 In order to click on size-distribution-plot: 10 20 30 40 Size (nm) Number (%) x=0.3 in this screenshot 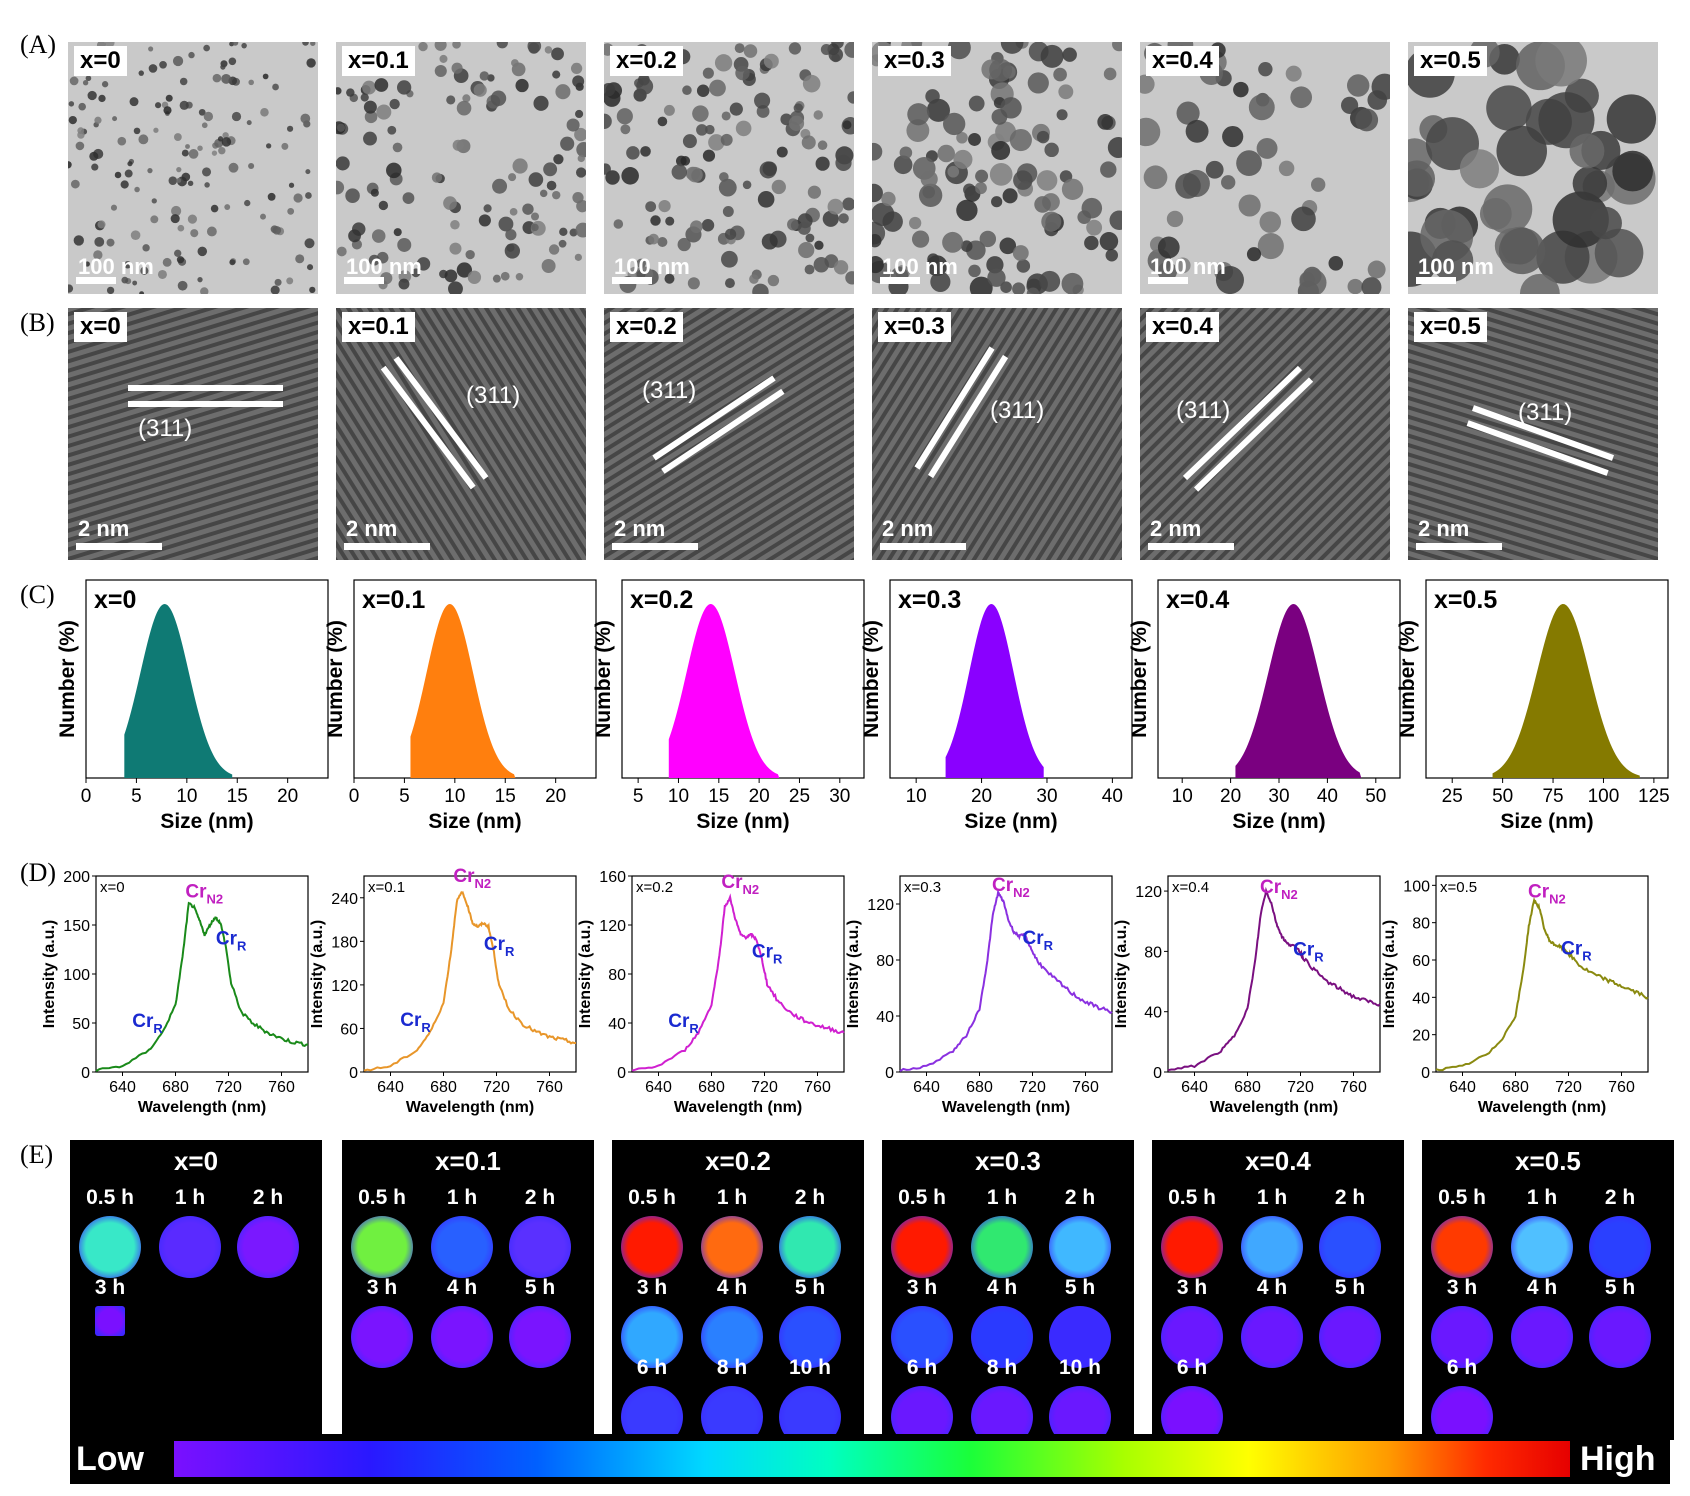, I will do `click(987, 704)`.